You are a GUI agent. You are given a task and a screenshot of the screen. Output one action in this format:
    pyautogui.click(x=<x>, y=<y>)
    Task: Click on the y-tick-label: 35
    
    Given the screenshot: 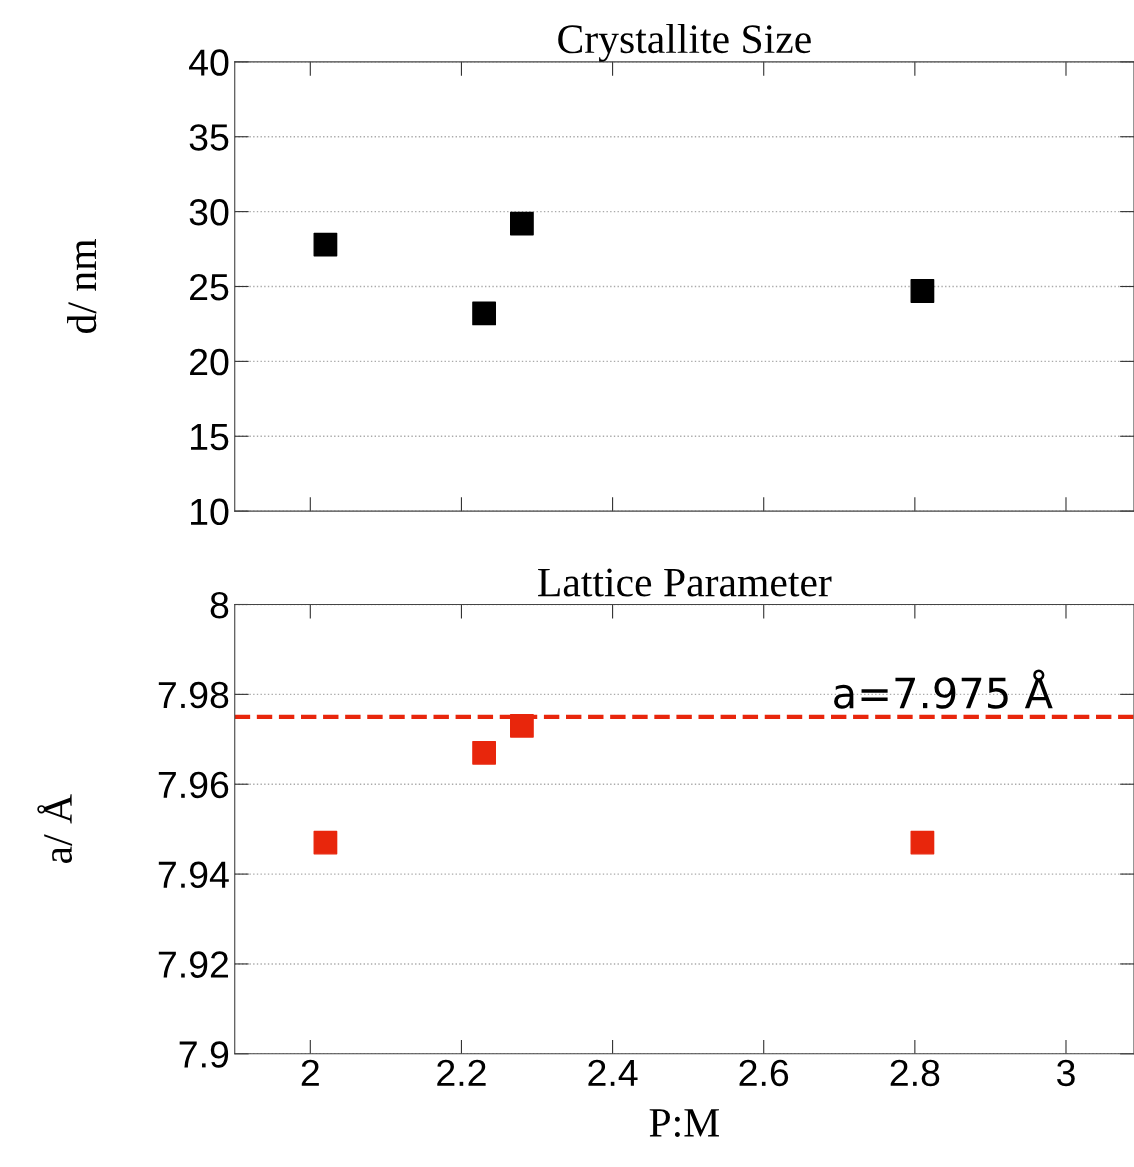 What is the action you would take?
    pyautogui.click(x=209, y=137)
    